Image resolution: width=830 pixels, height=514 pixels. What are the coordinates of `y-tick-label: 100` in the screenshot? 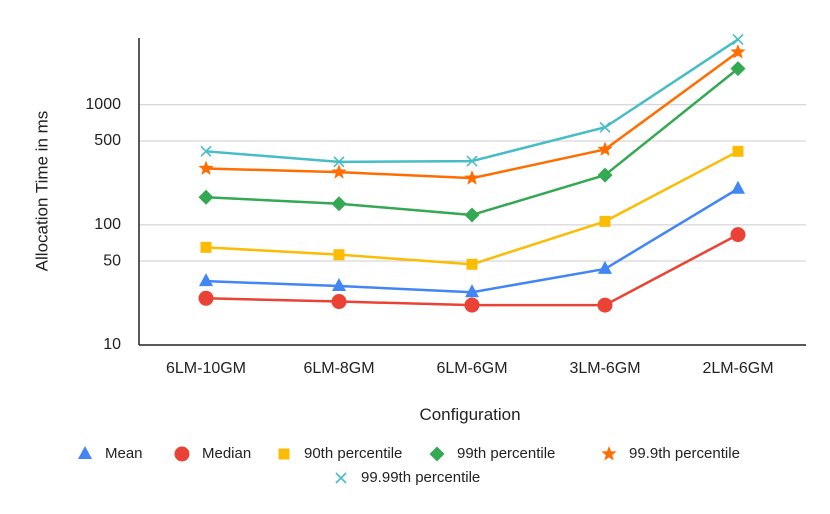 It's located at (107, 224).